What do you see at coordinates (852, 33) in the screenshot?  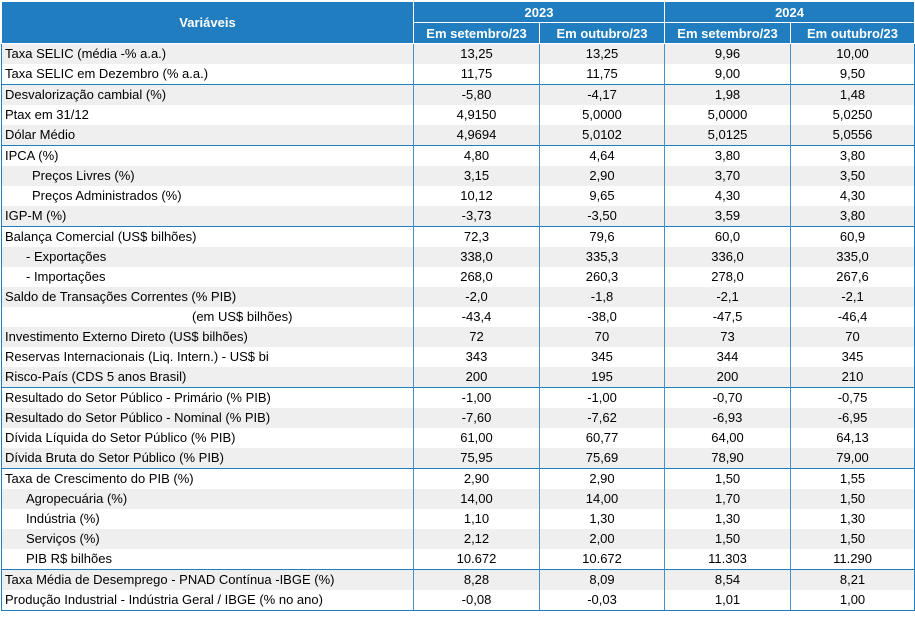 I see `subheader-2024-outubro: Em outubro/23` at bounding box center [852, 33].